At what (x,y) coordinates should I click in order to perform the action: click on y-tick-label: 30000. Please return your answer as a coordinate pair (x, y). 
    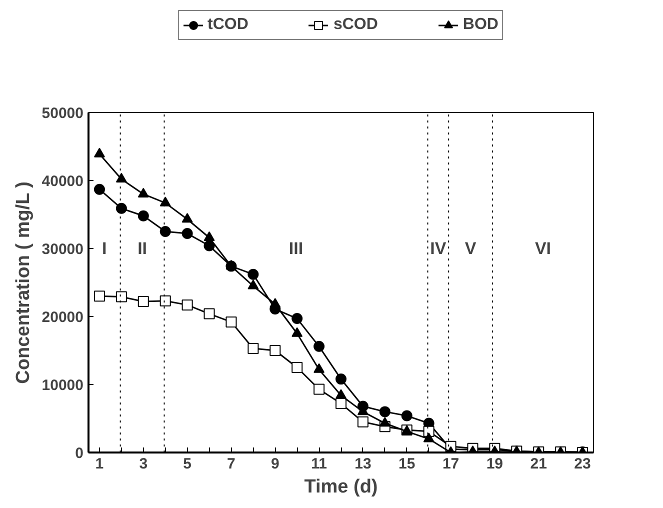
    Looking at the image, I should click on (63, 249).